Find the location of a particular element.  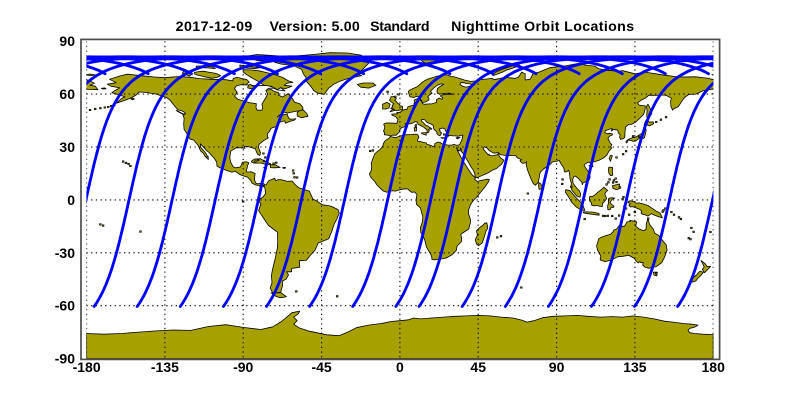

svg-text: 135 is located at coordinates (635, 367).